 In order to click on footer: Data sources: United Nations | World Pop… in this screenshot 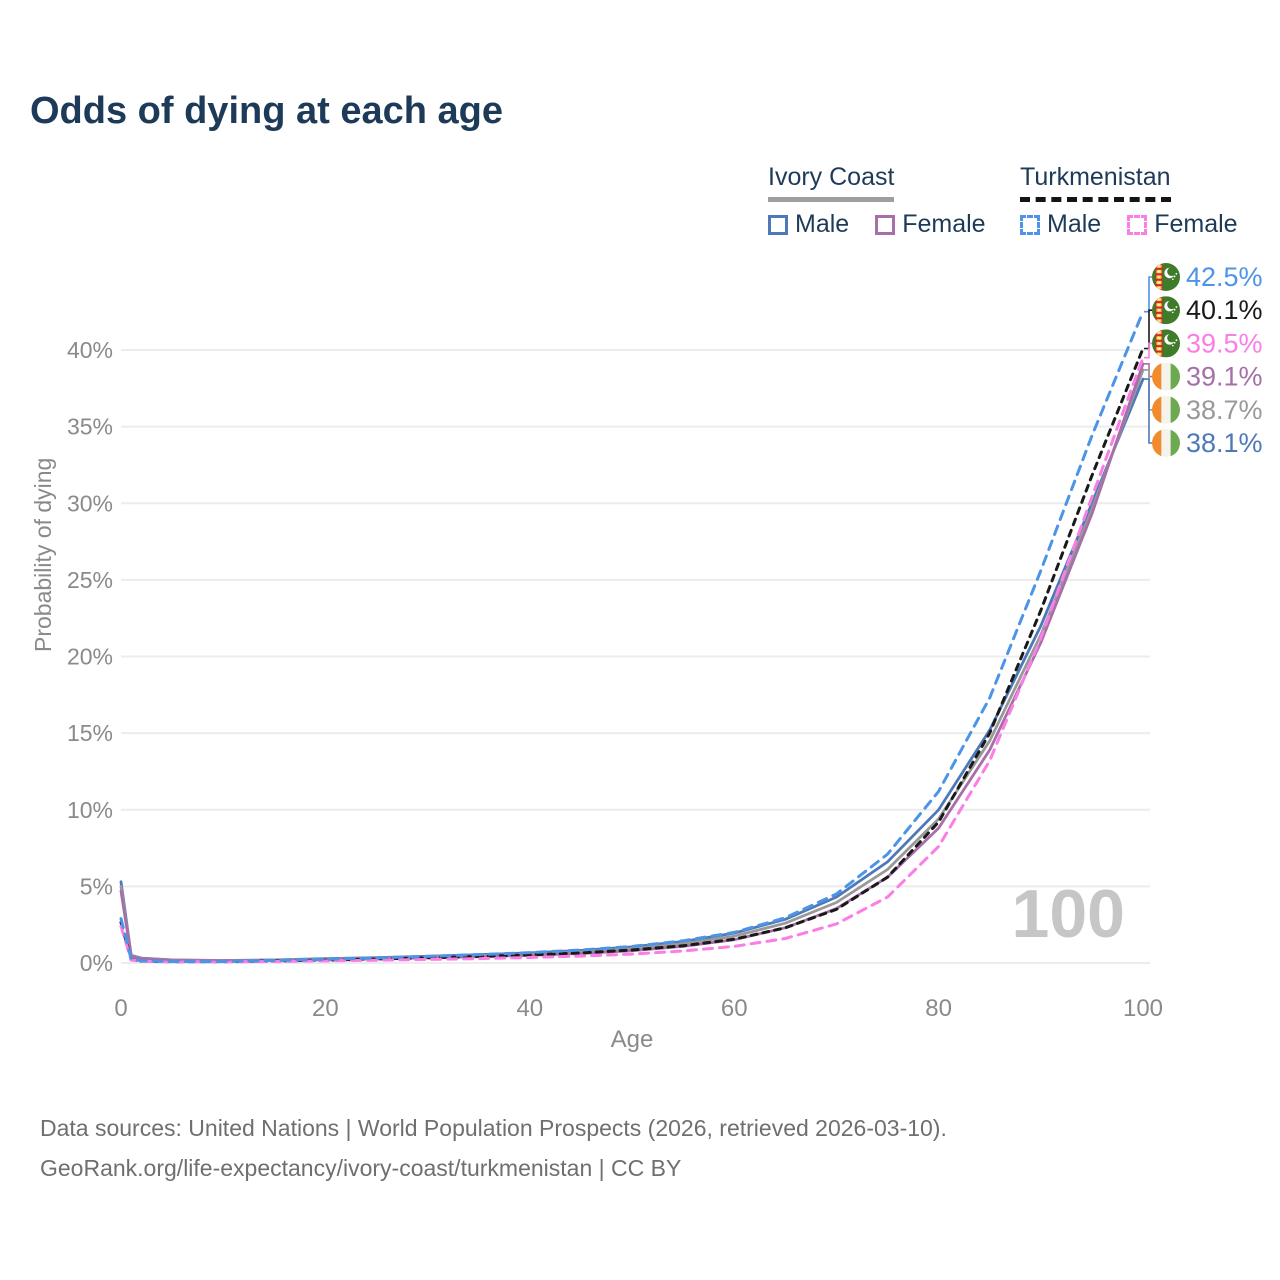, I will do `click(493, 1148)`.